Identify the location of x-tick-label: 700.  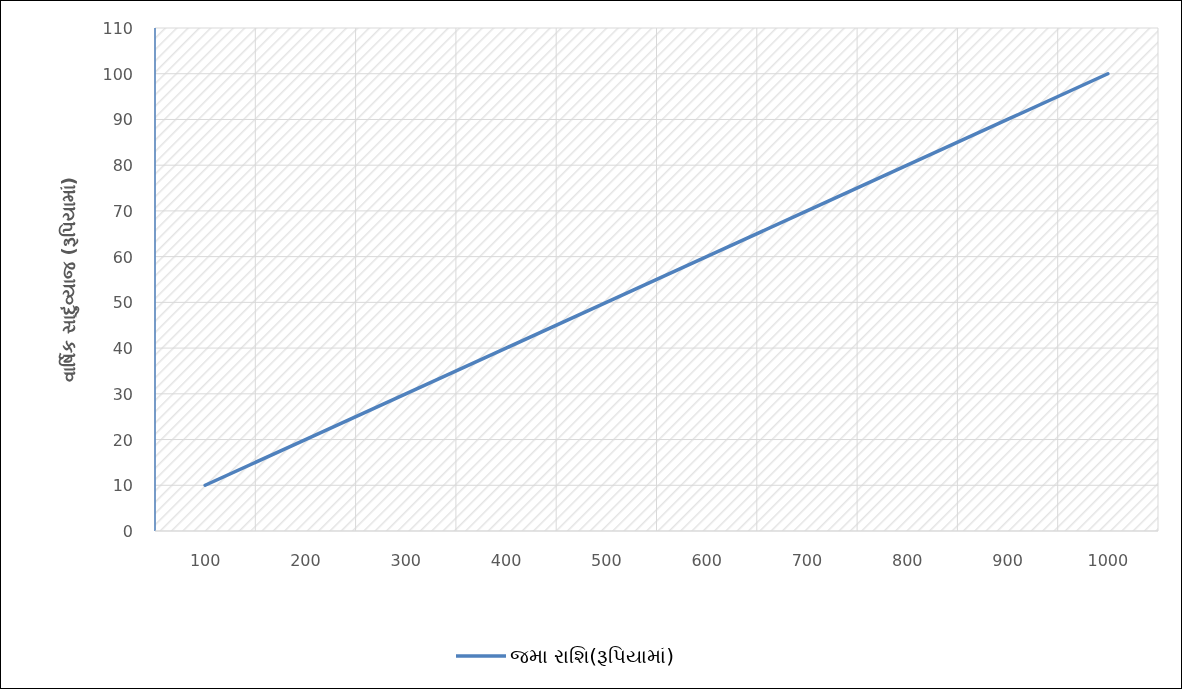
(807, 560).